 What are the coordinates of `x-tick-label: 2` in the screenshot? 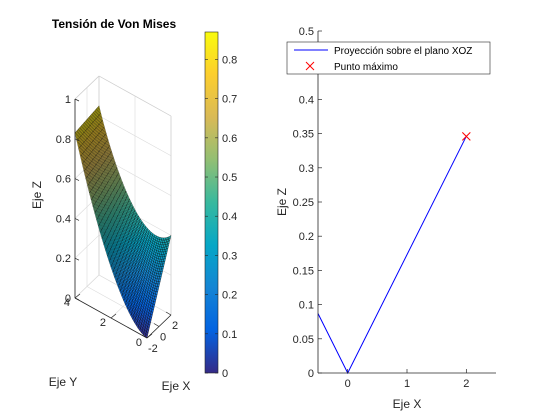 It's located at (175, 326).